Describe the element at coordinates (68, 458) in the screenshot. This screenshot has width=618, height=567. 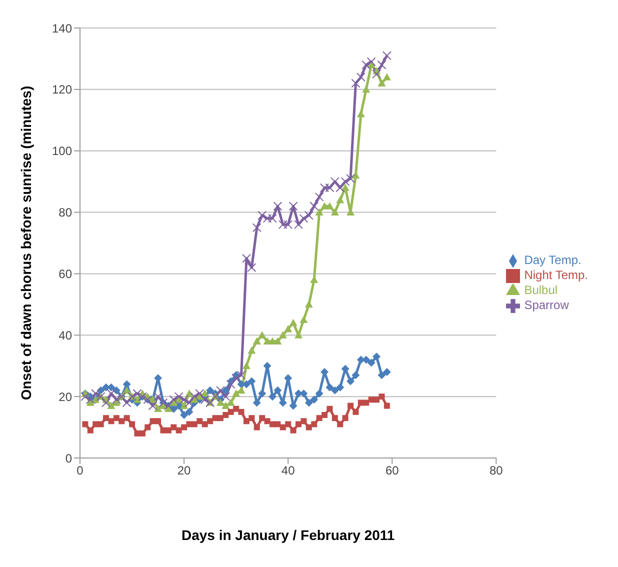
I see `y-tick-label: 0` at that location.